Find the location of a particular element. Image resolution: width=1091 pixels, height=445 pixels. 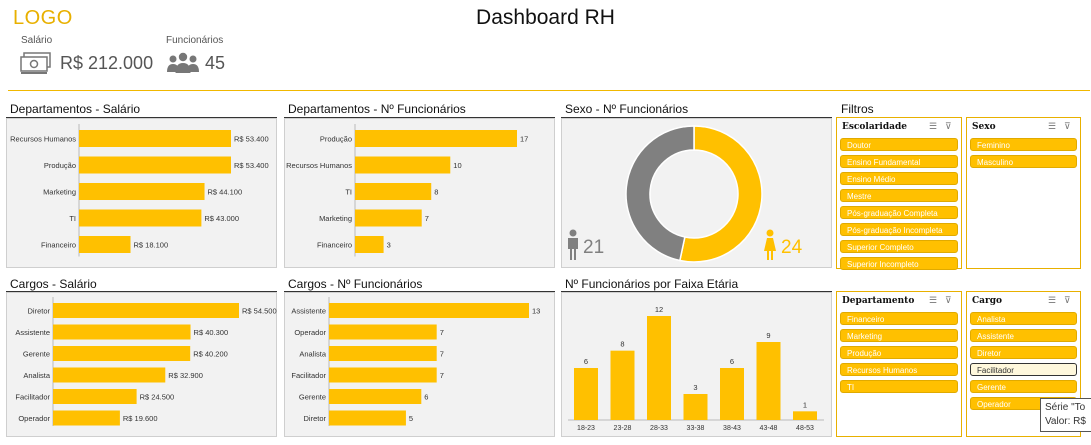

data-label: 6 is located at coordinates (732, 361).